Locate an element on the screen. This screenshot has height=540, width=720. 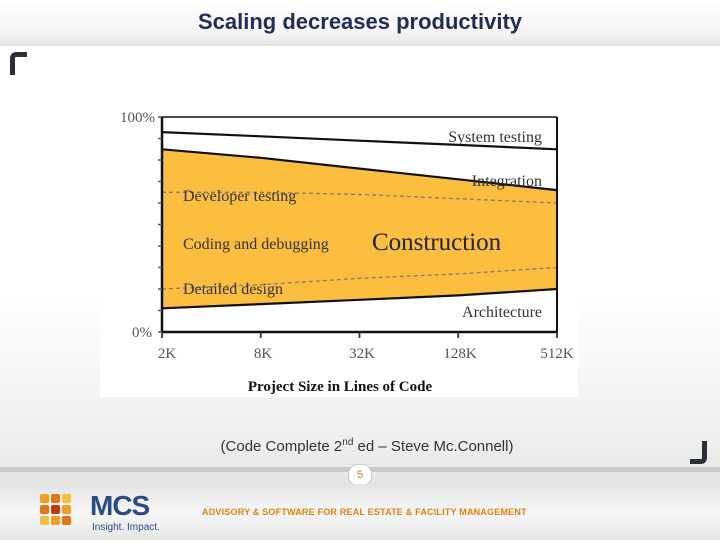
x-axis-label: Project Size in Lines of Code is located at coordinates (340, 387).